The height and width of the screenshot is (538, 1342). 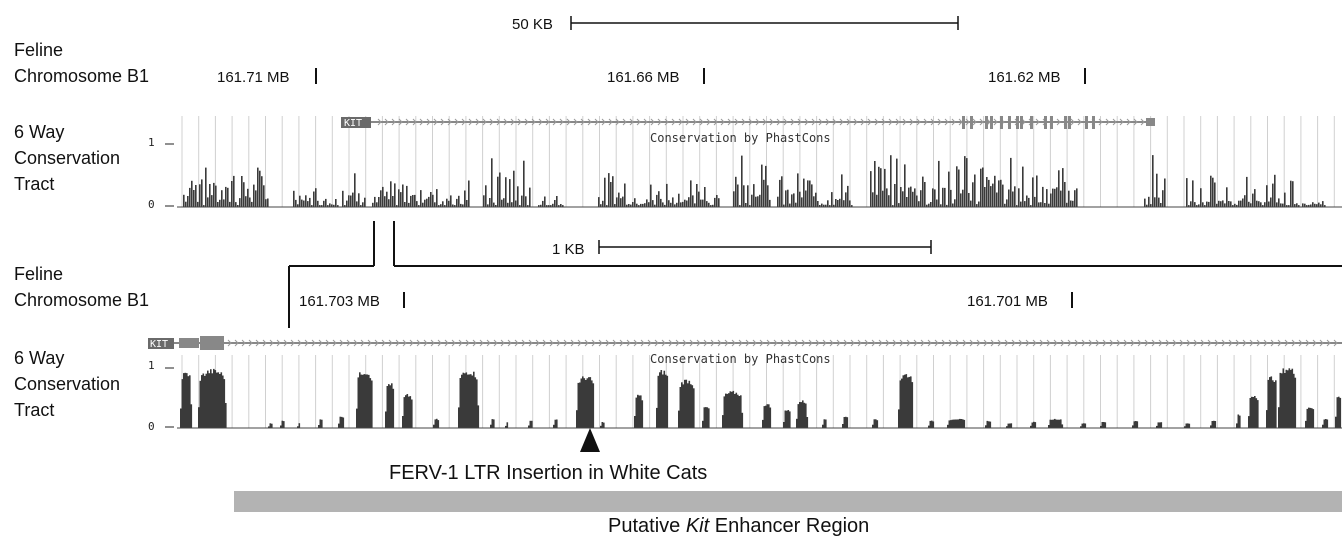 I want to click on bottom-conservation-bars, so click(x=761, y=398).